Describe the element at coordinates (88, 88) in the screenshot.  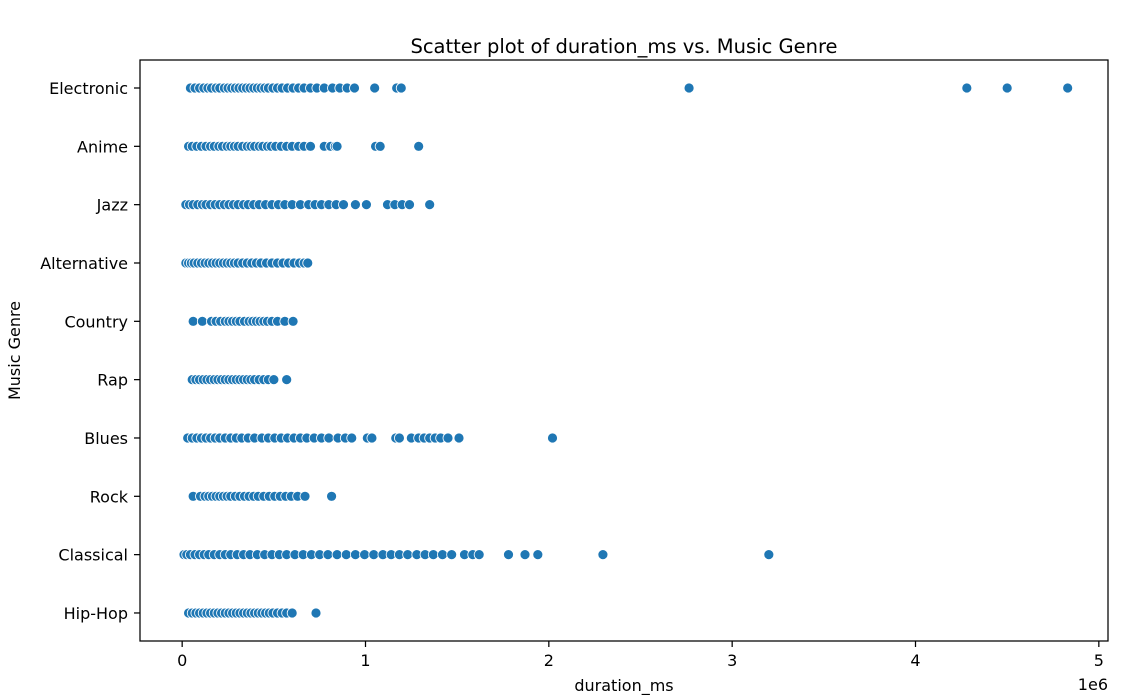
I see `y-tick-label: Electronic` at that location.